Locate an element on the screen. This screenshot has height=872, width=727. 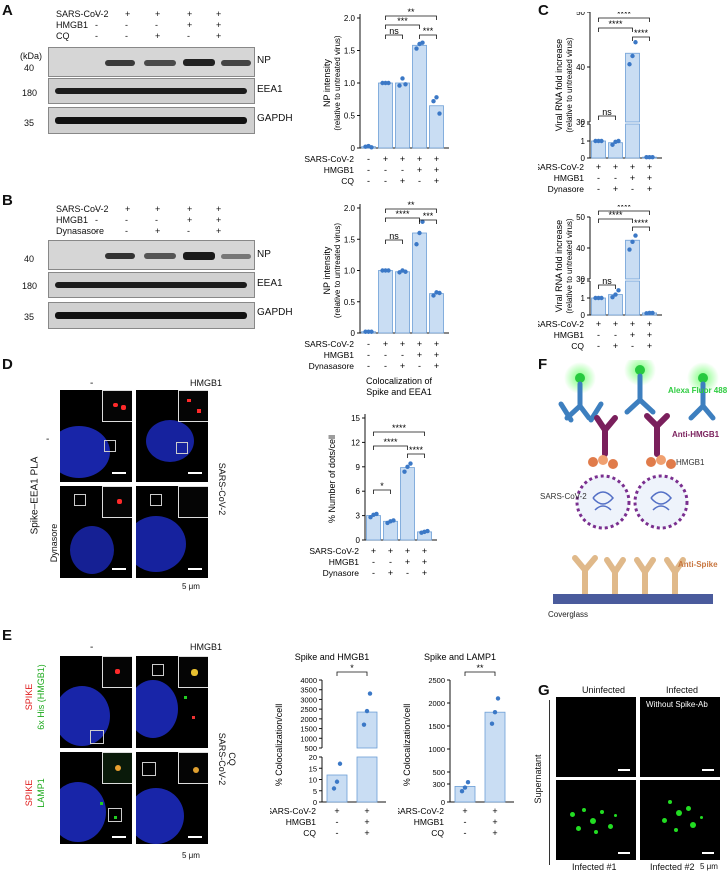
y-axis-label: % Number of dots/cell is located at coordinates (332, 479).